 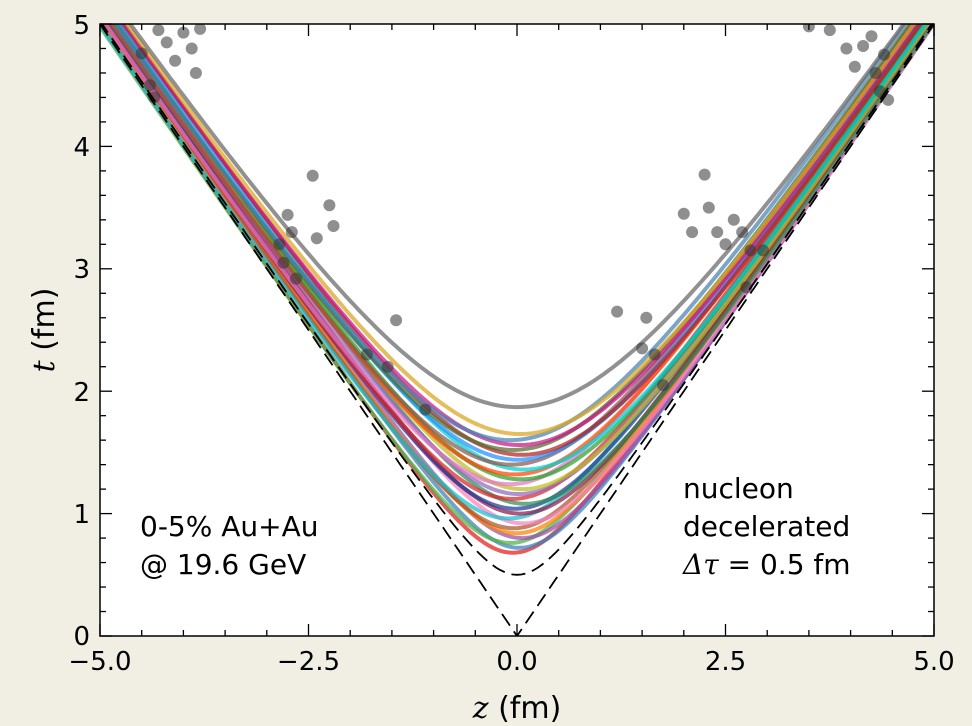 I want to click on x-tick-label: 0.0, so click(x=516, y=662).